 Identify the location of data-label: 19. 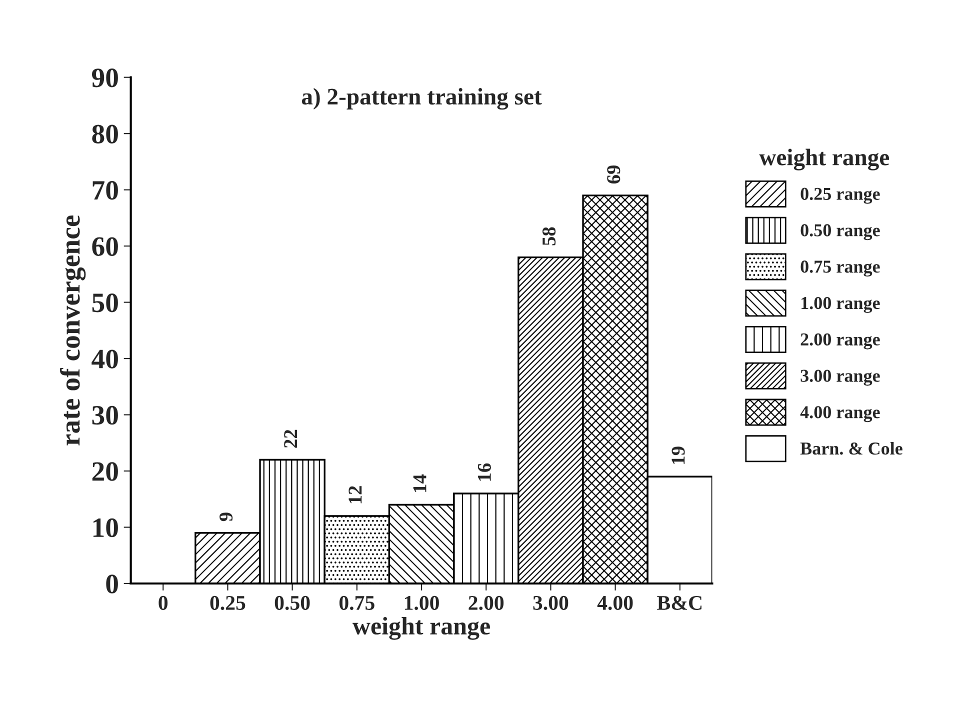
(678, 455).